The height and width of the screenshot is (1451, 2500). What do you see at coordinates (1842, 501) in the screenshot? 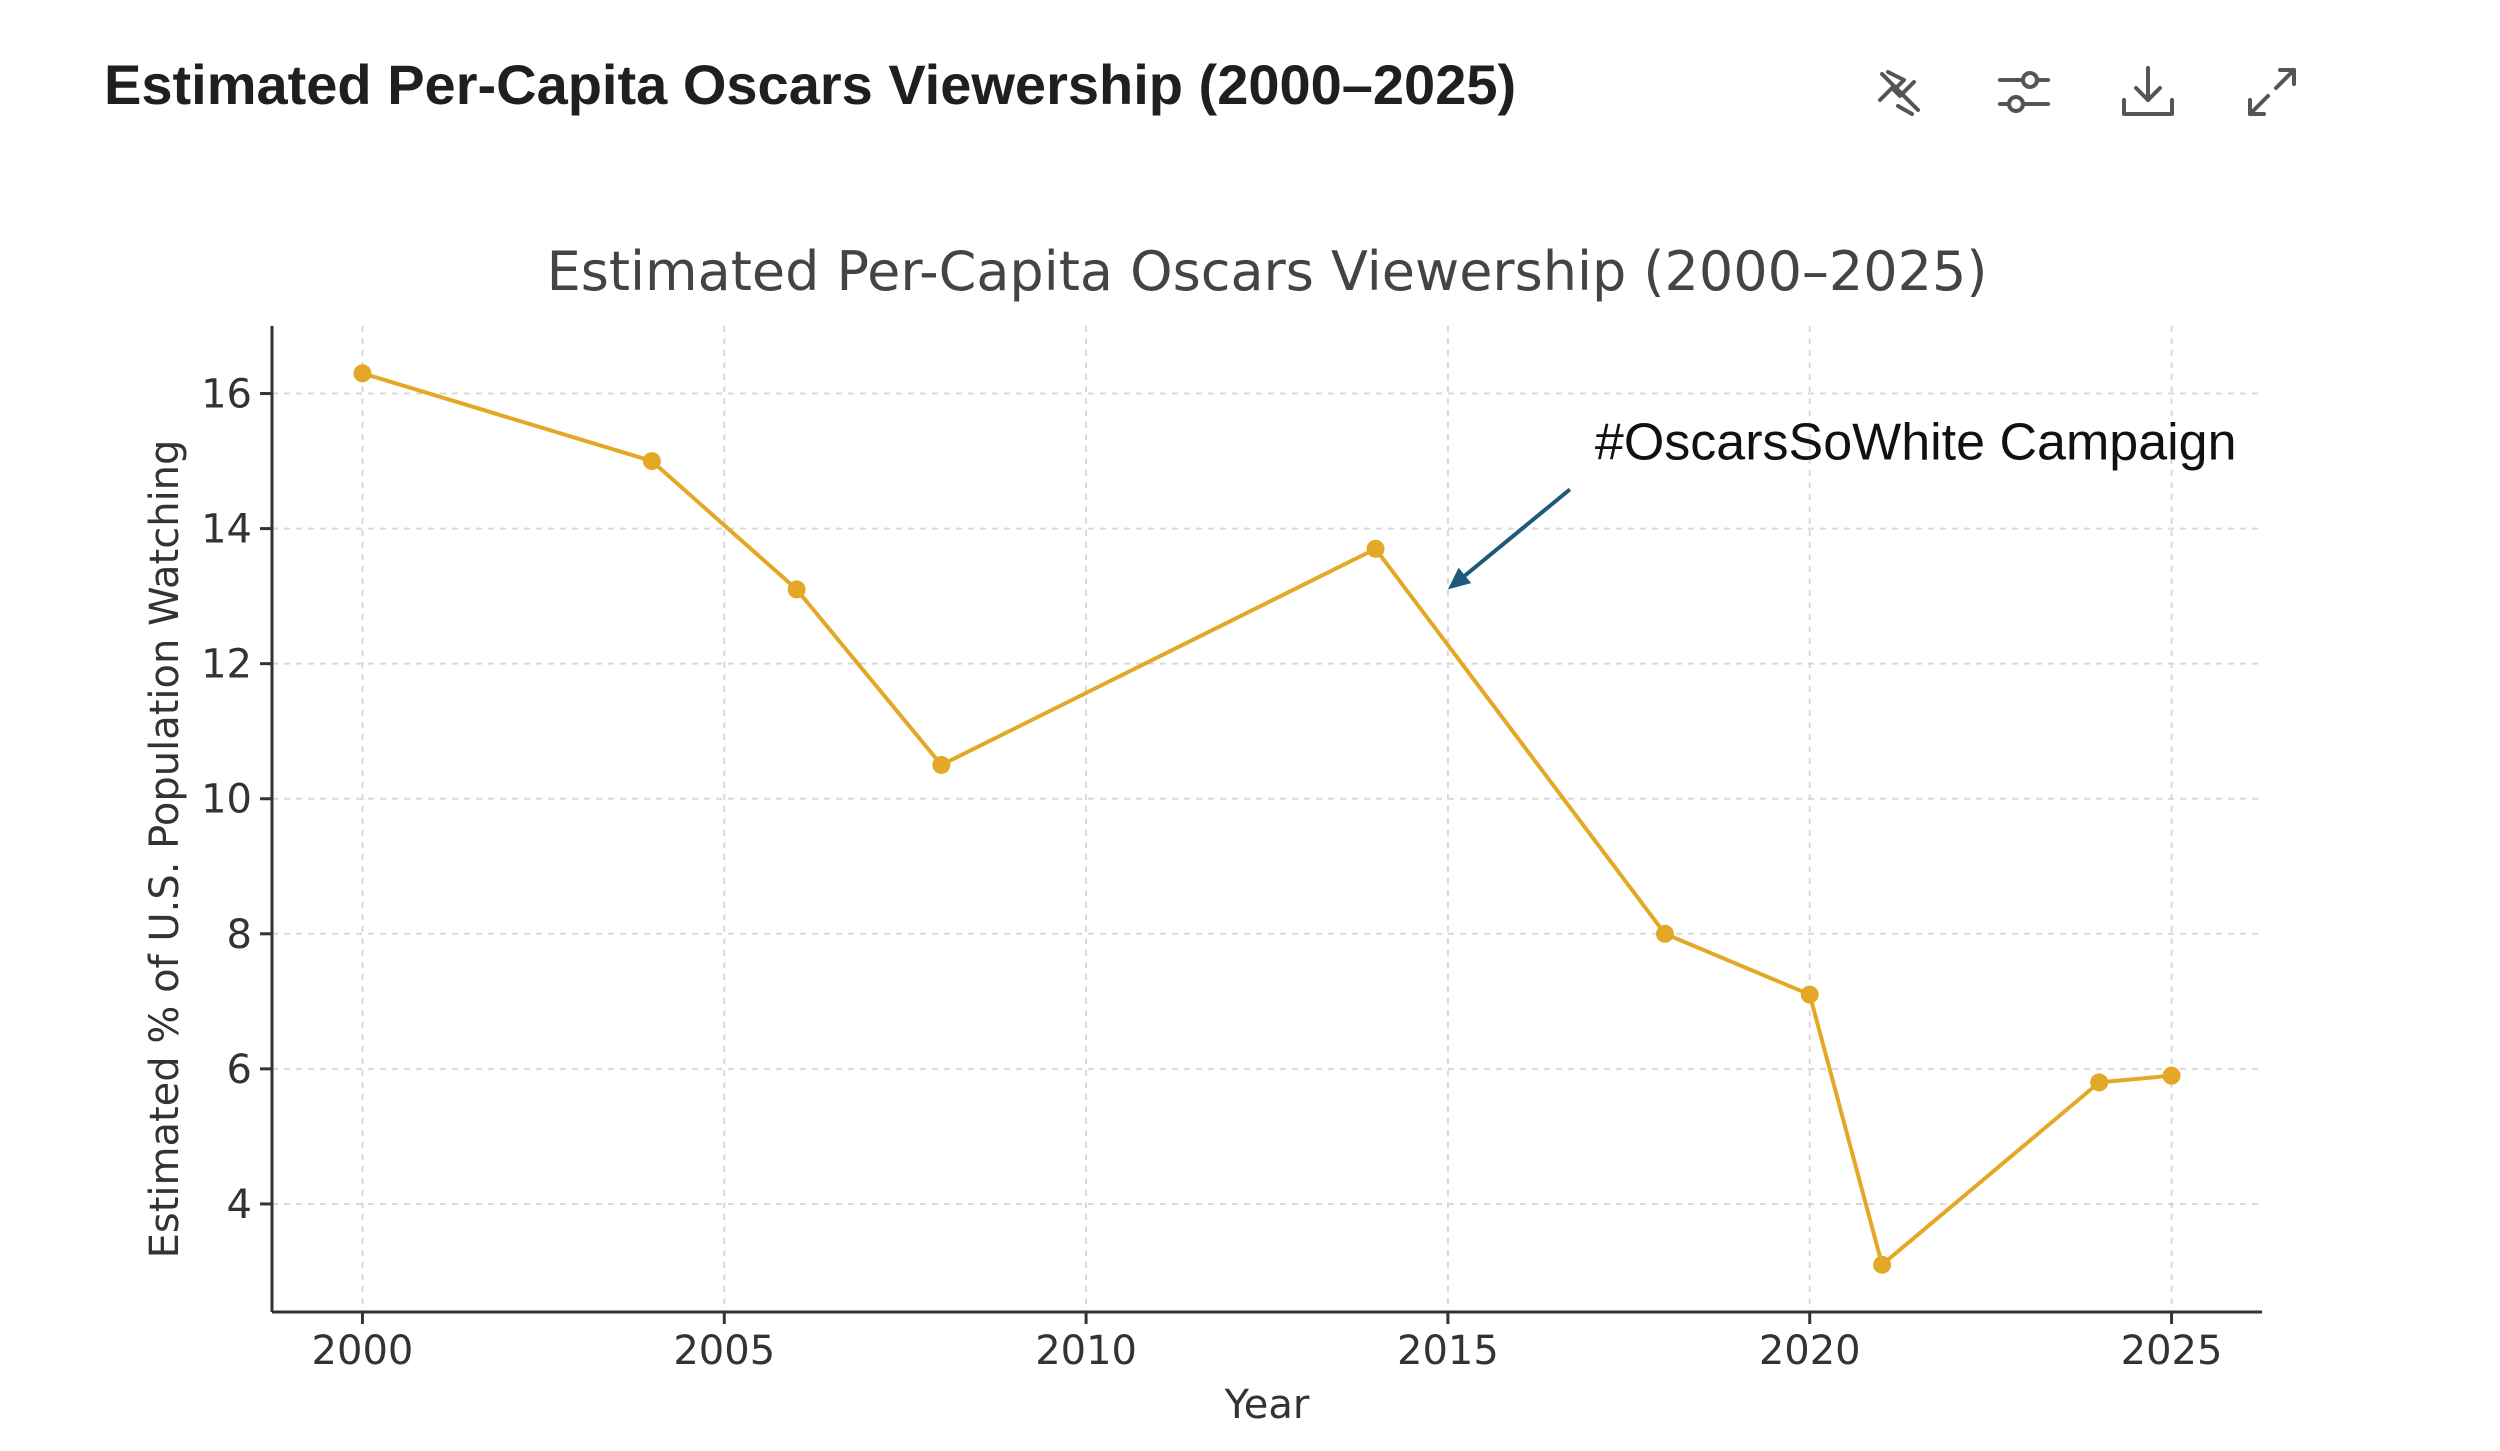
I see `annotation: #OscarsSoWhite Campaign` at bounding box center [1842, 501].